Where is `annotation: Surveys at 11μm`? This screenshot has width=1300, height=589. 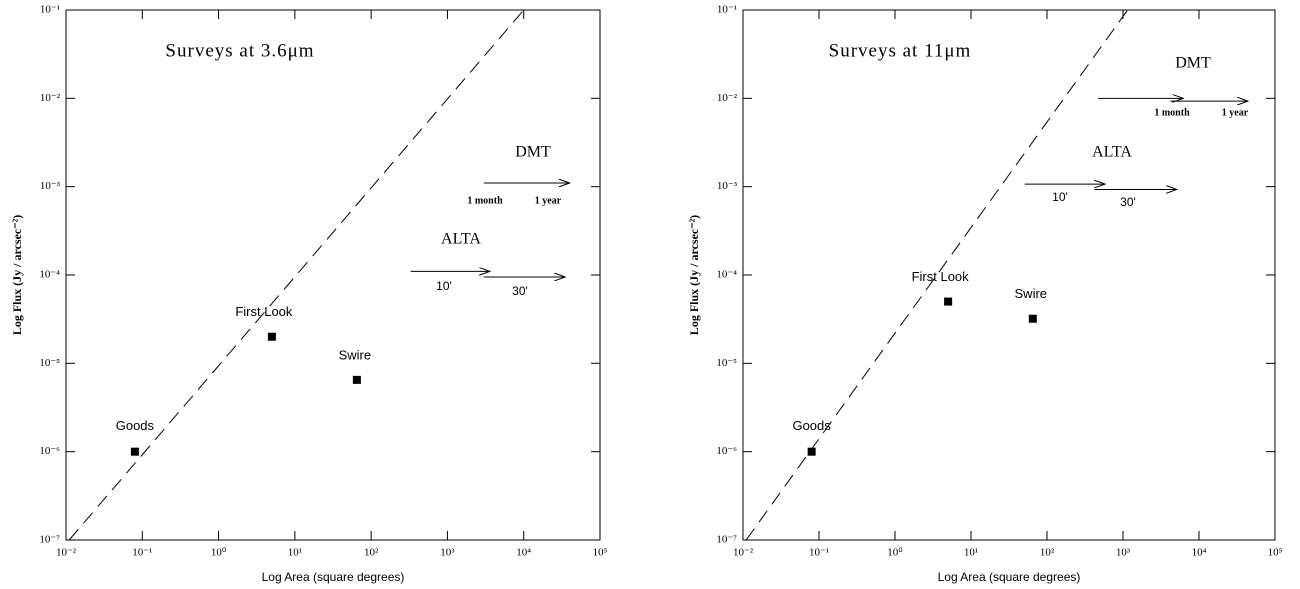
annotation: Surveys at 11μm is located at coordinates (900, 50).